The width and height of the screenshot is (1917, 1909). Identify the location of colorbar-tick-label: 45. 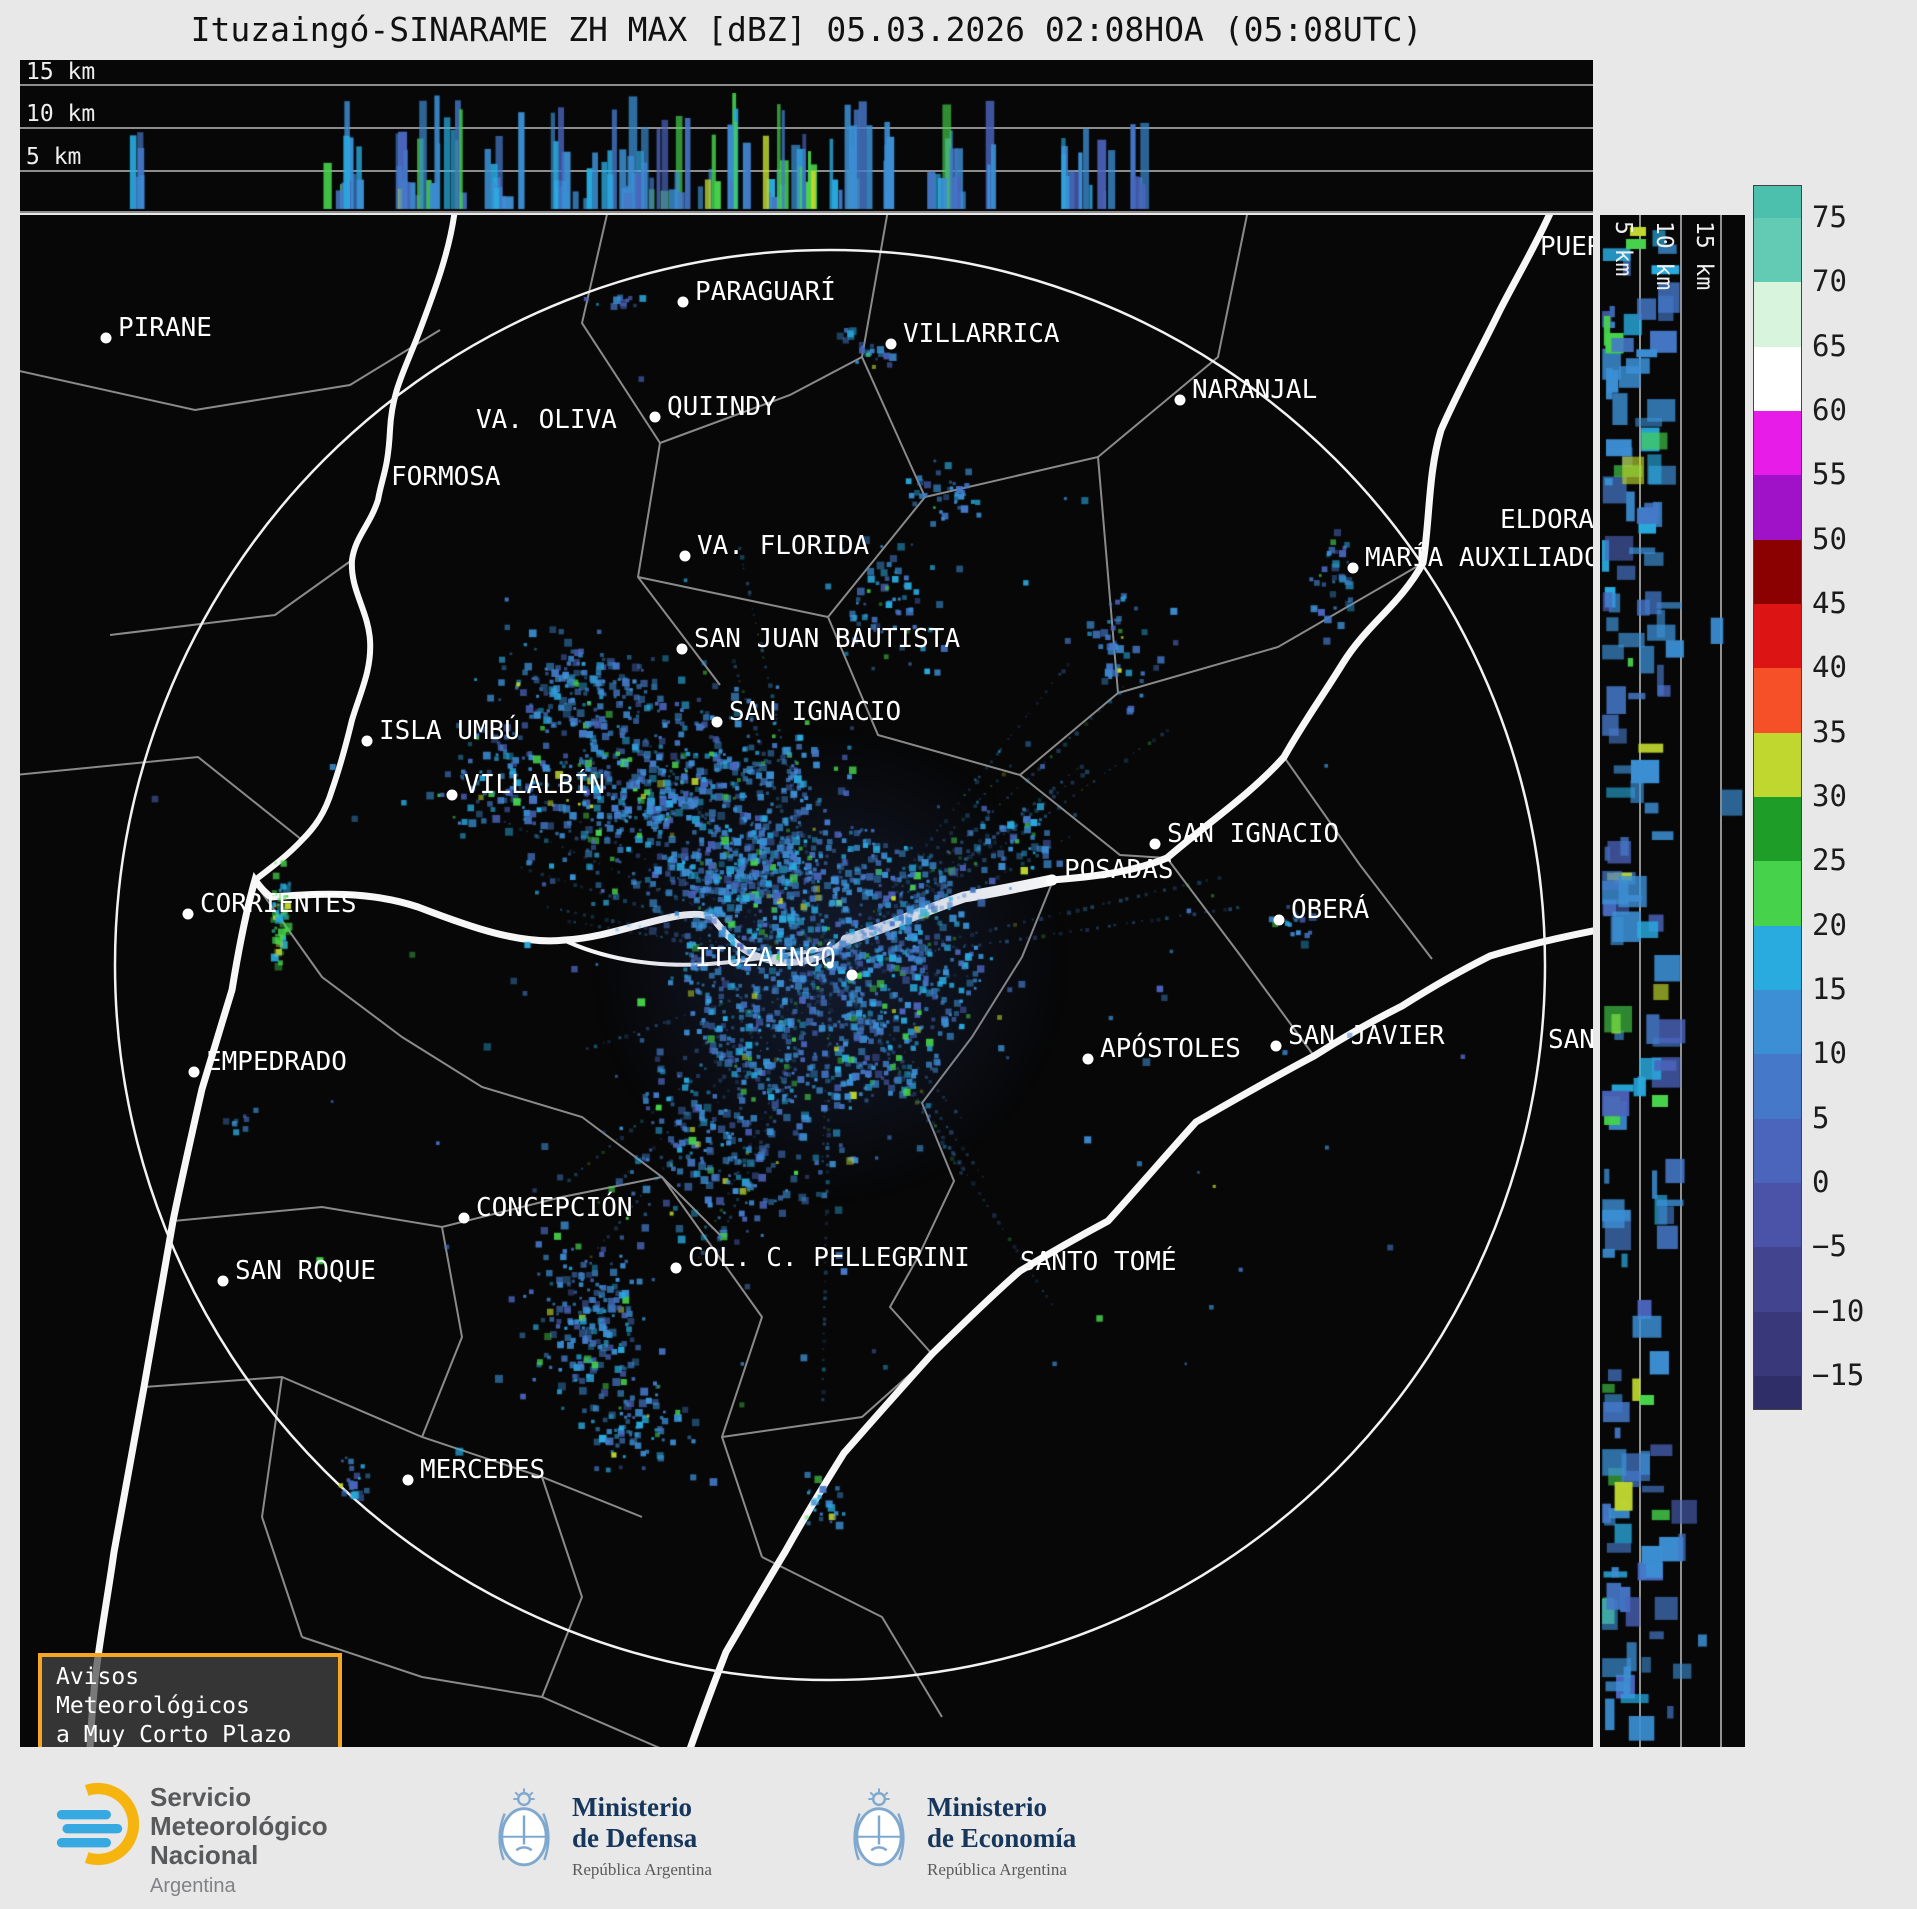
(1829, 602).